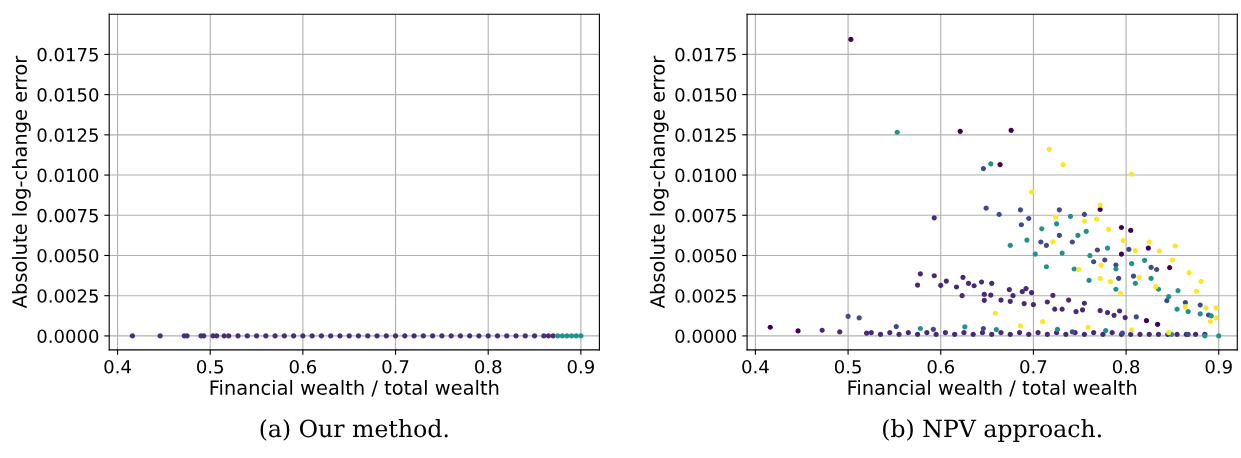  Describe the element at coordinates (706, 175) in the screenshot. I see `y-tick-label: 0.0100` at that location.